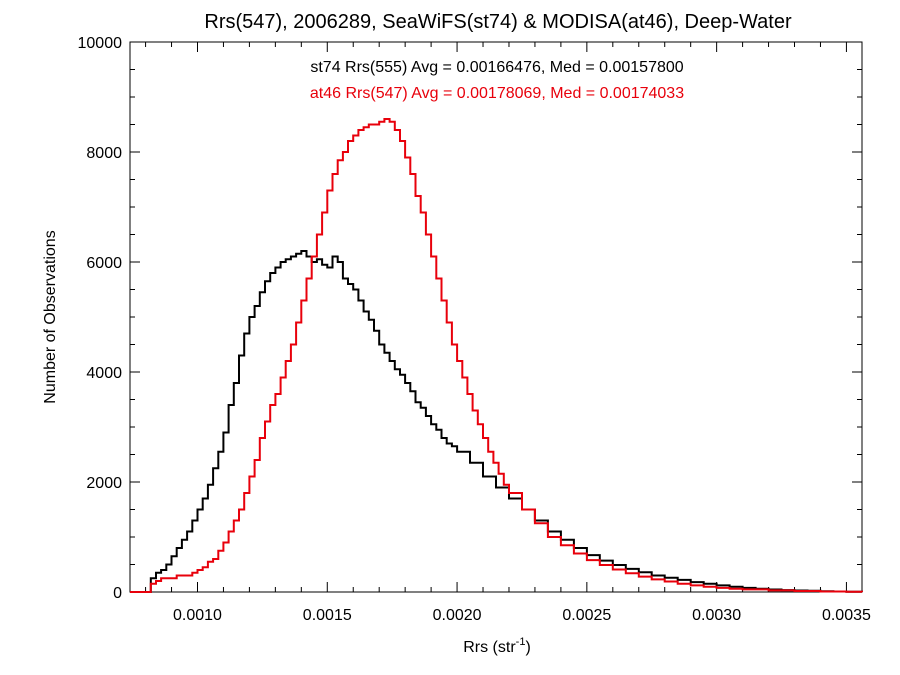  What do you see at coordinates (716, 615) in the screenshot?
I see `x-tick-label: 0.0030` at bounding box center [716, 615].